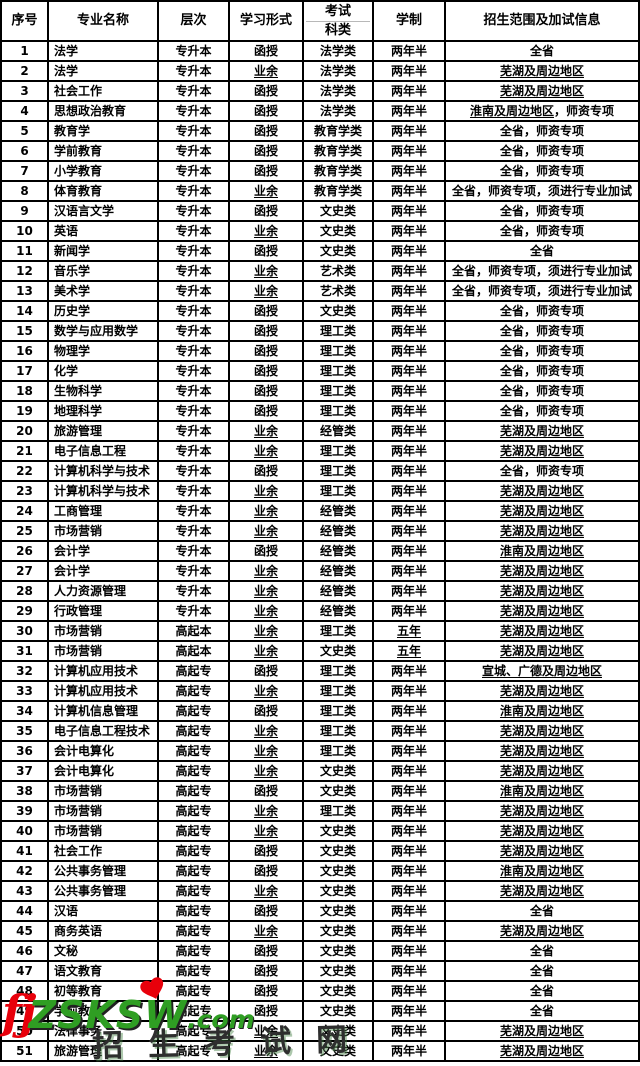 The height and width of the screenshot is (1066, 640). What do you see at coordinates (24, 971) in the screenshot?
I see `cell-no: 47` at bounding box center [24, 971].